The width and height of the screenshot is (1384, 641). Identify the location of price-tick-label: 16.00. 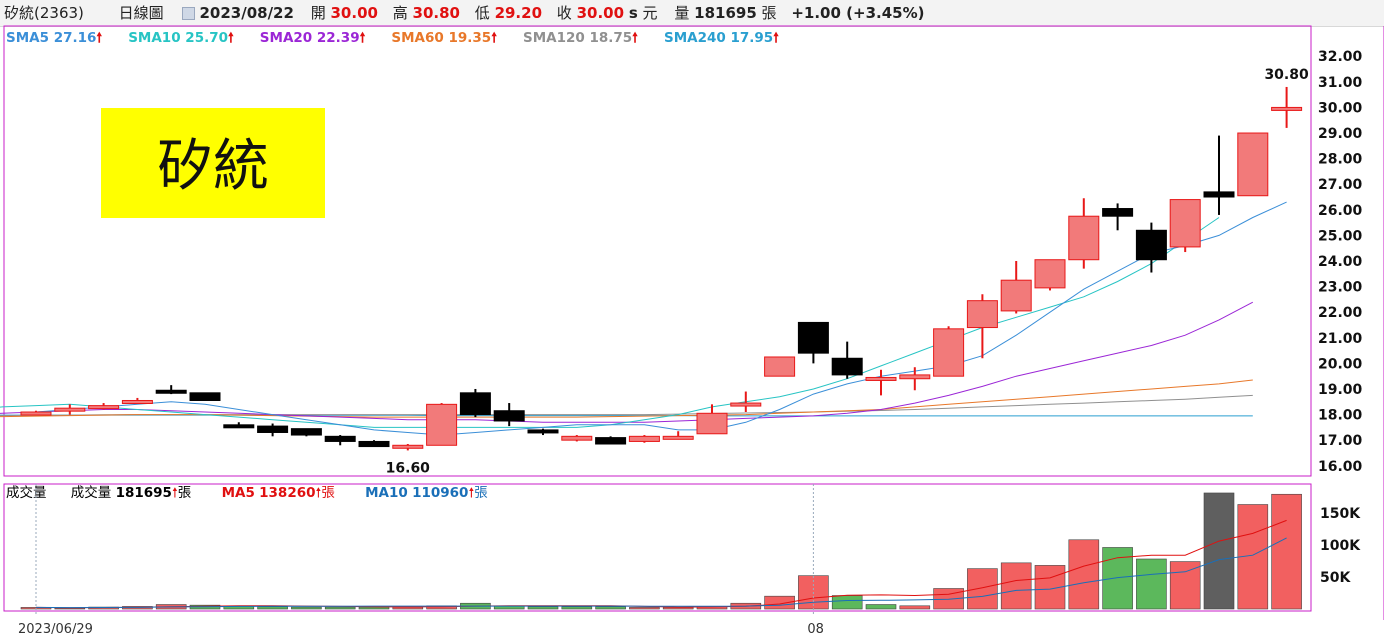
(1340, 467).